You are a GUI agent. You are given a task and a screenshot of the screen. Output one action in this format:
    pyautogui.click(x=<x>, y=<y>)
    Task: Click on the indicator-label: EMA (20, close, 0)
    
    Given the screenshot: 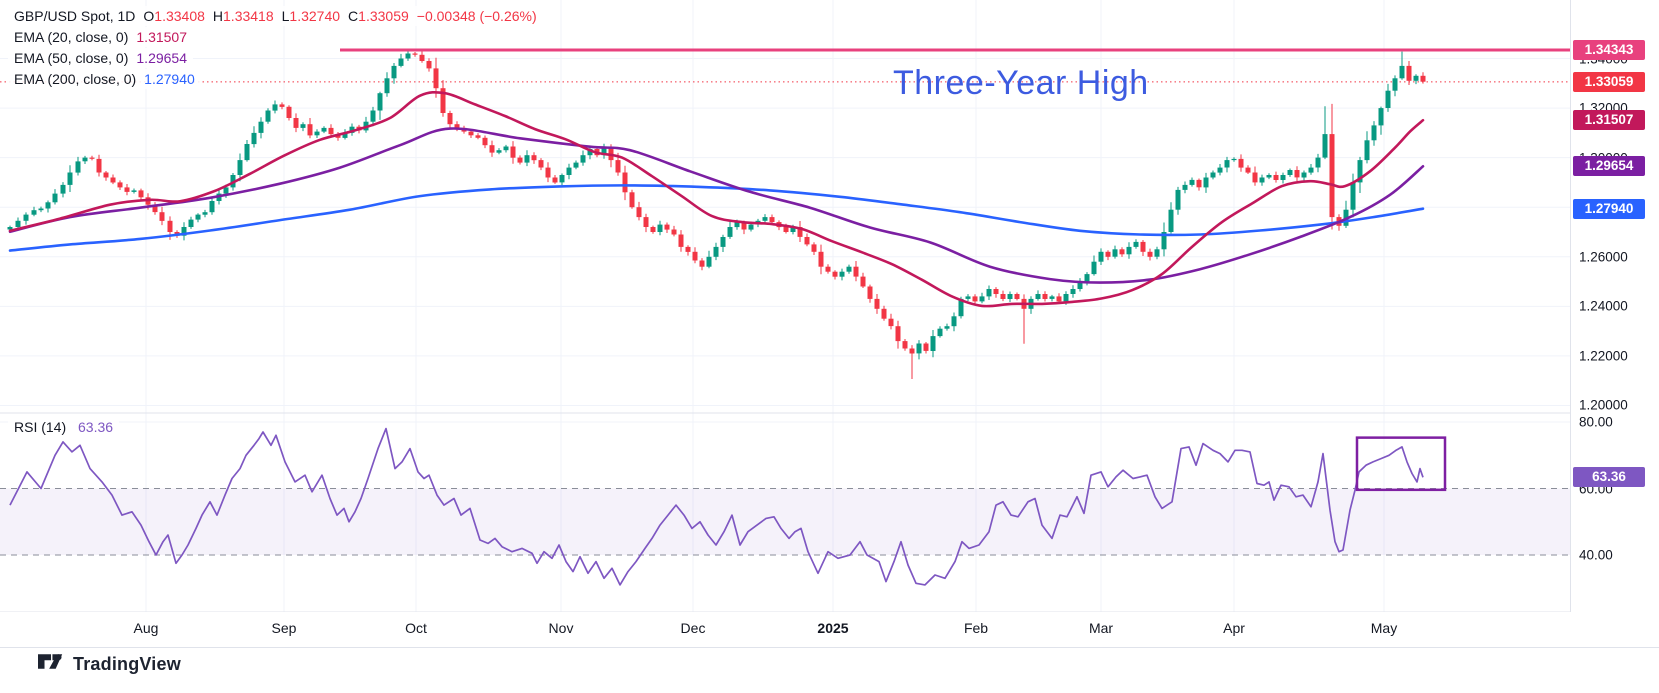 What is the action you would take?
    pyautogui.click(x=71, y=37)
    